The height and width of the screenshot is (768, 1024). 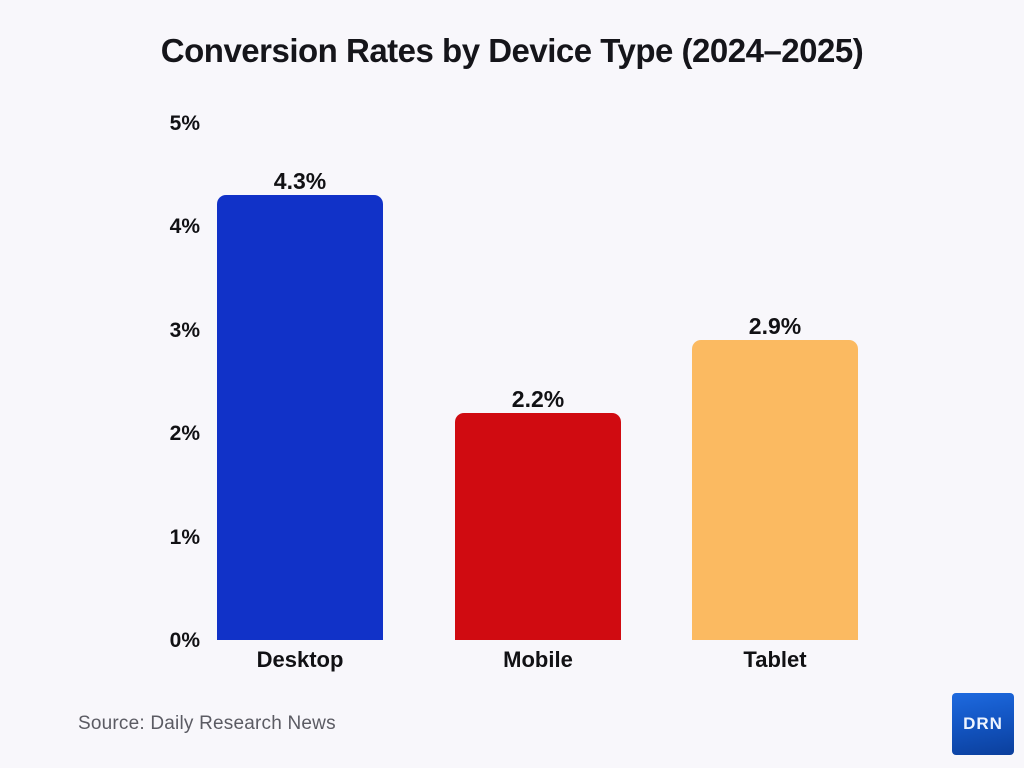 I want to click on drn-logo: DRN, so click(x=983, y=724).